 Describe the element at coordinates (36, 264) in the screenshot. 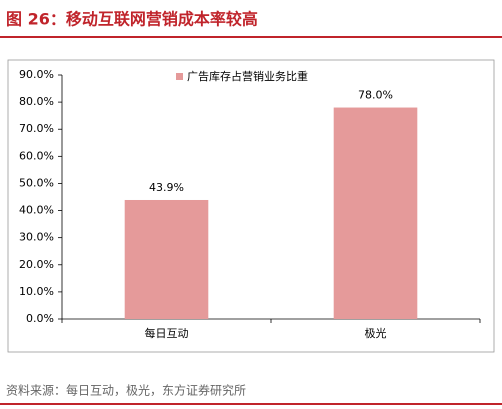

I see `y-tick-label: 20.0%` at that location.